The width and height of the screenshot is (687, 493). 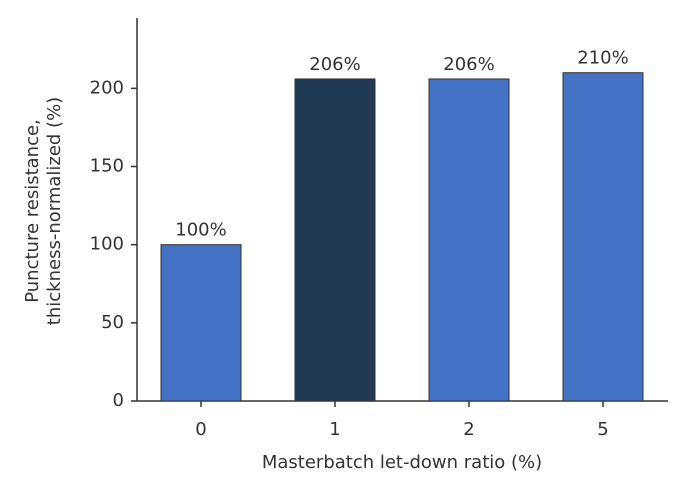 I want to click on value-label: 210%, so click(x=602, y=58).